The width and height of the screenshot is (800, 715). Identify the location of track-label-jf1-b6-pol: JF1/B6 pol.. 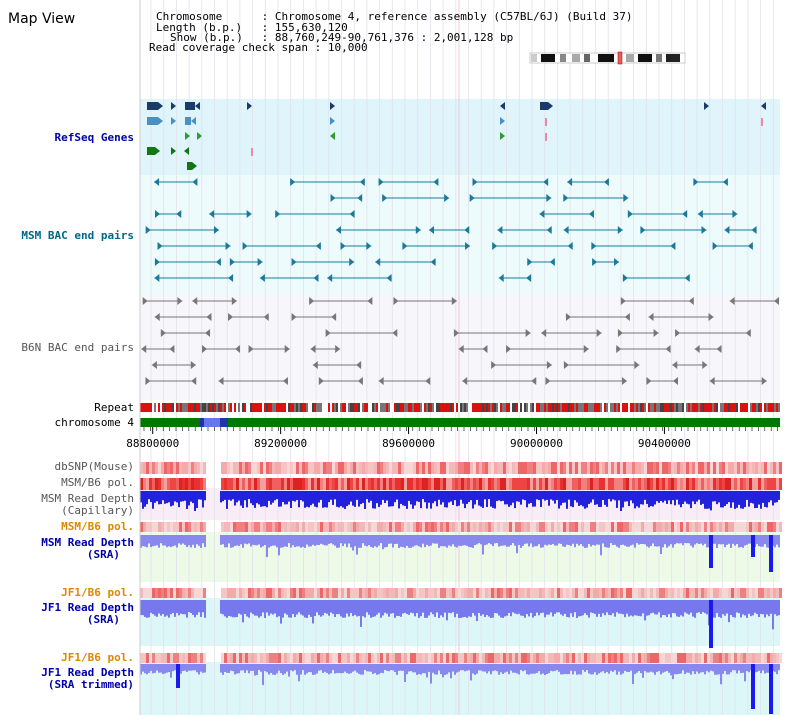
(97, 592).